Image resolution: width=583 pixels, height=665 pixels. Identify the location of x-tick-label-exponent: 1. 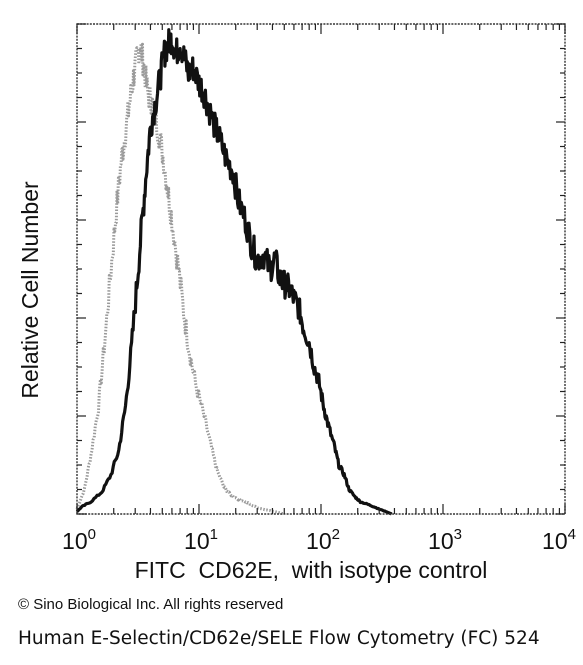
(214, 534).